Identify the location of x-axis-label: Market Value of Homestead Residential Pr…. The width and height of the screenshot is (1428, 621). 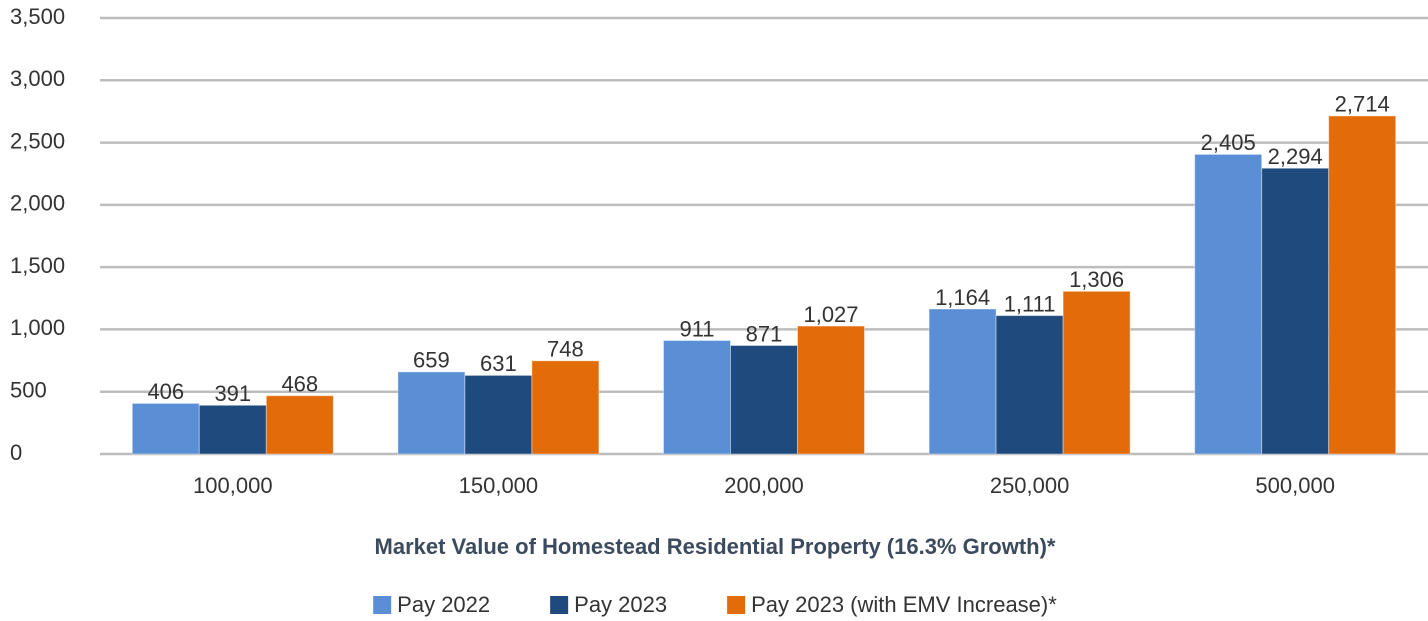
(715, 546).